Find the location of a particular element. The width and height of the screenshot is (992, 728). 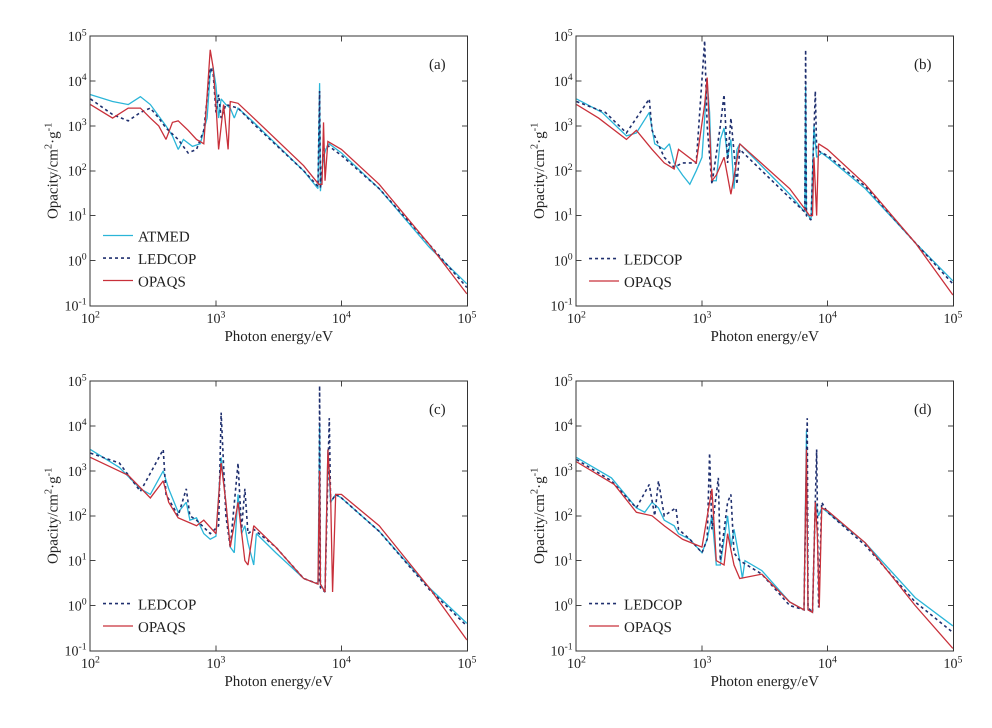

annotation: (c) is located at coordinates (437, 410).